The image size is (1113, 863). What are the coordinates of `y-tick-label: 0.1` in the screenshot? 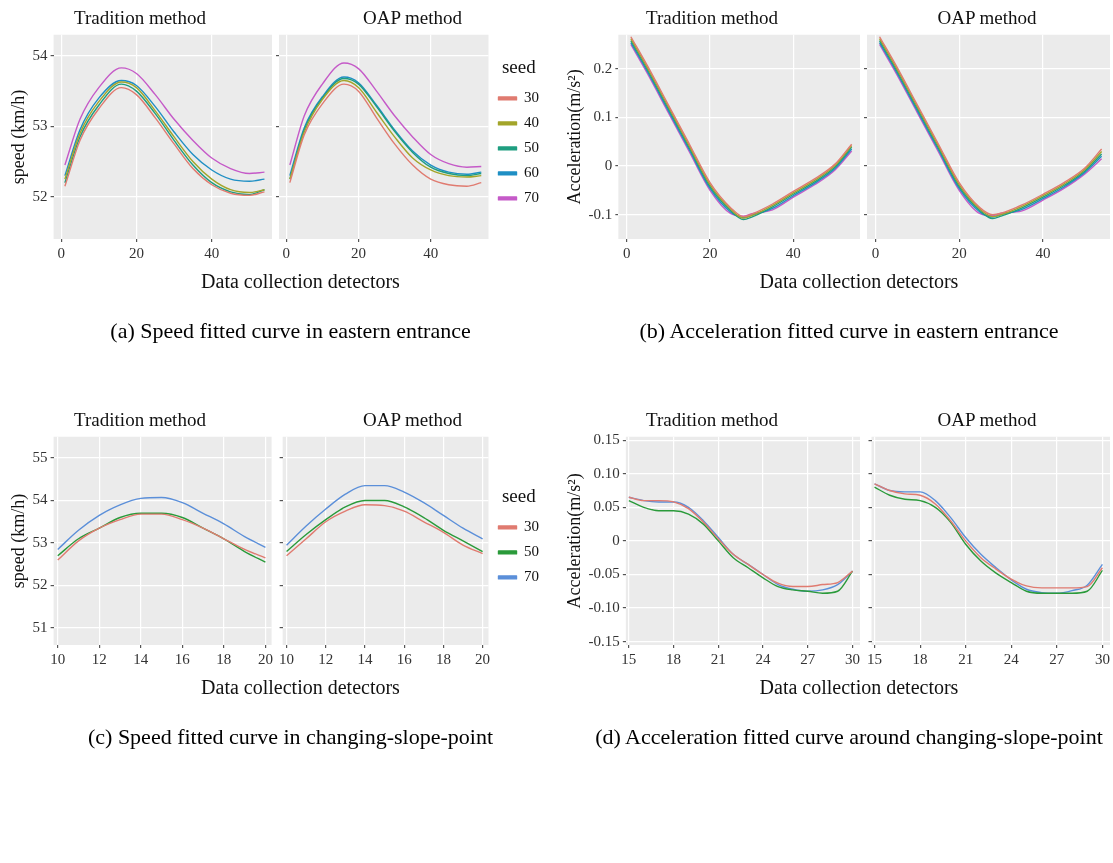 It's located at (603, 116).